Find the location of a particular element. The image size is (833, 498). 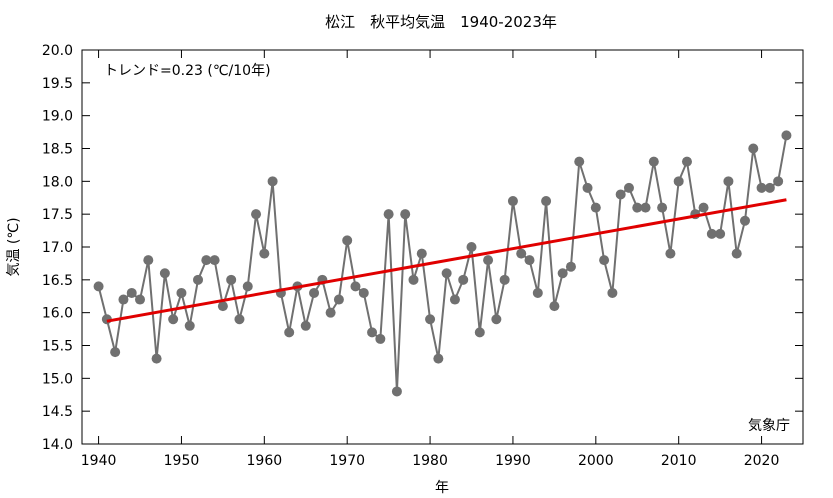

x-tick-label: 1990 is located at coordinates (513, 461).